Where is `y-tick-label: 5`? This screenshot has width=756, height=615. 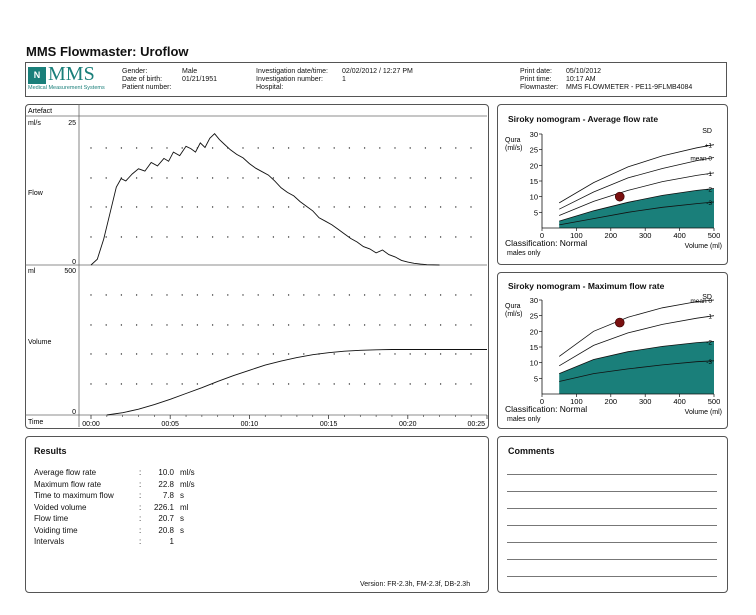
y-tick-label: 5 is located at coordinates (536, 378).